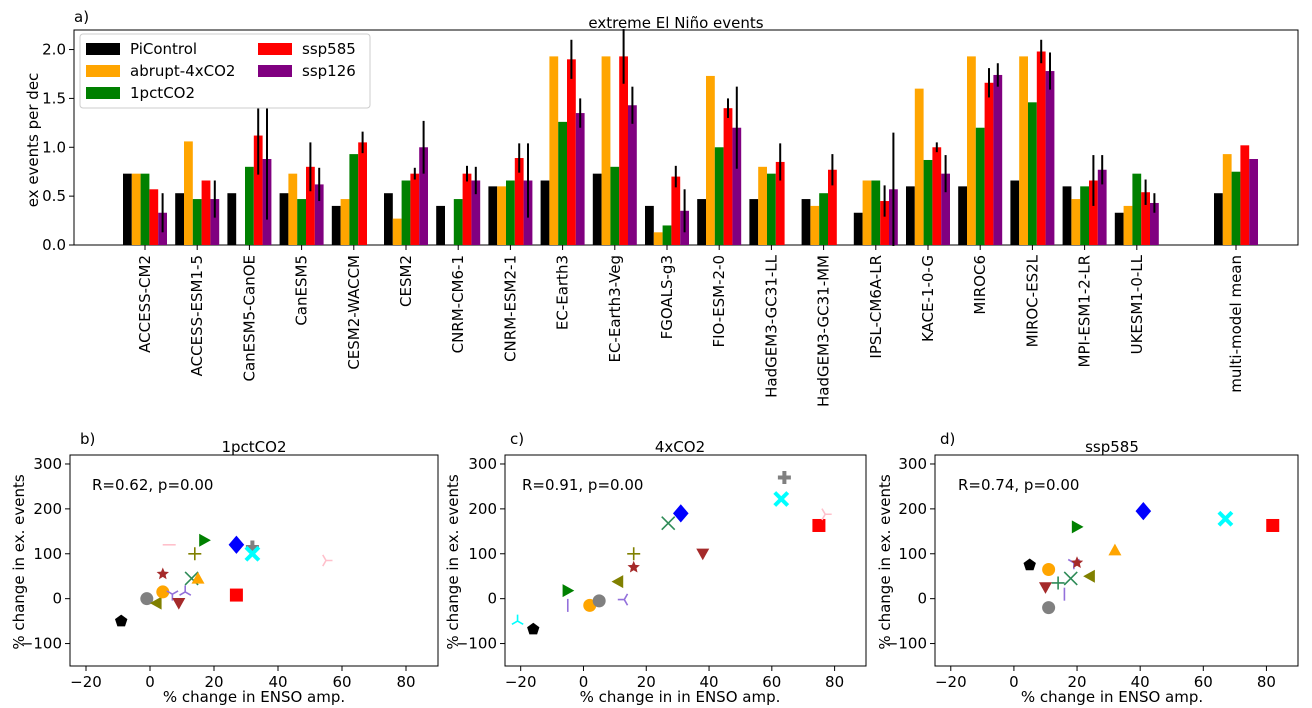 This screenshot has width=1312, height=708. What do you see at coordinates (615, 309) in the screenshot?
I see `panel-a-xtick-label: EC-Earth3-Veg` at bounding box center [615, 309].